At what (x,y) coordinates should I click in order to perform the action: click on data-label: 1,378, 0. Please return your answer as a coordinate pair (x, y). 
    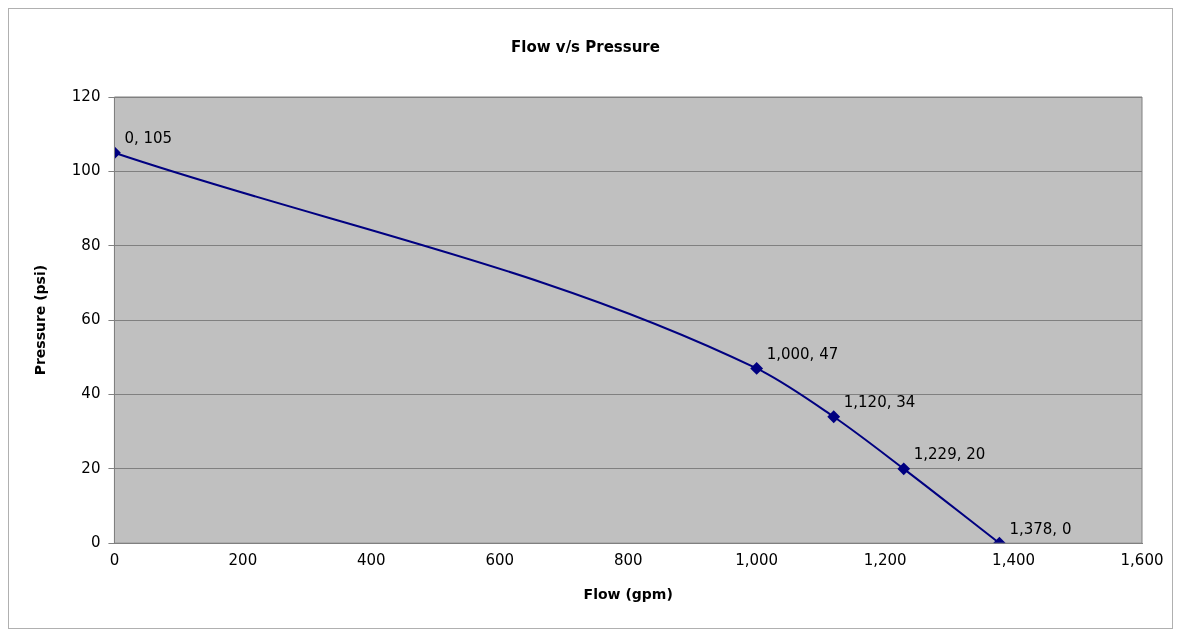
    Looking at the image, I should click on (1040, 528).